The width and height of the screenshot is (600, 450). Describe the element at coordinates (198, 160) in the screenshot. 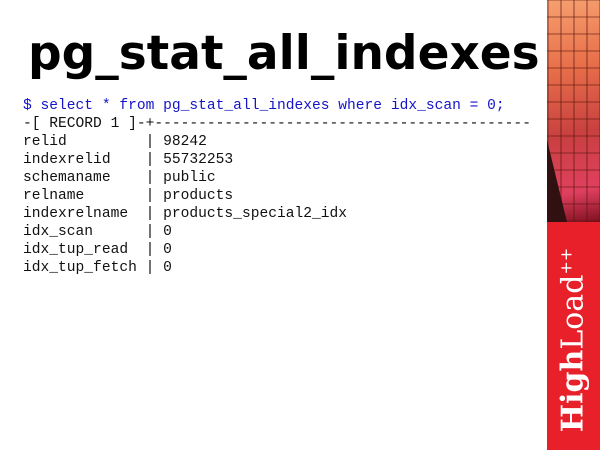

I see `field-value: 55732253` at that location.